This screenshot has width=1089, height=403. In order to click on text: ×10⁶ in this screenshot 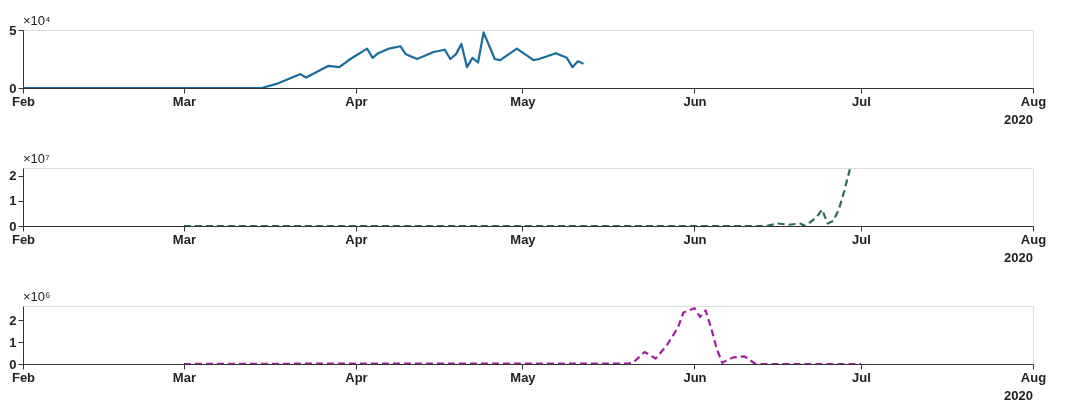, I will do `click(37, 296)`.